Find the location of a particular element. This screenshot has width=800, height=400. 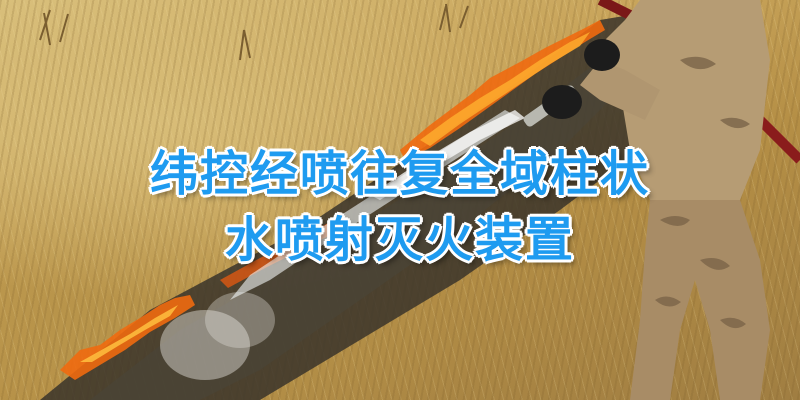

firefighter-sleeve is located at coordinates (620, 90).